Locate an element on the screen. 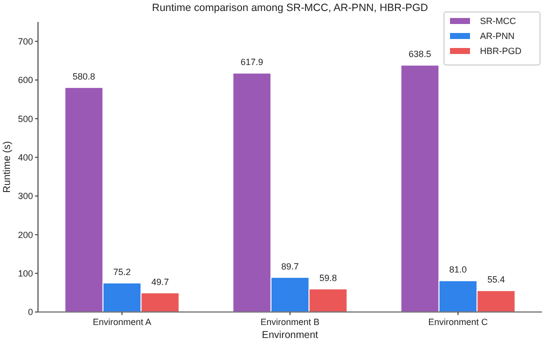  data-label: 89.7 is located at coordinates (290, 266).